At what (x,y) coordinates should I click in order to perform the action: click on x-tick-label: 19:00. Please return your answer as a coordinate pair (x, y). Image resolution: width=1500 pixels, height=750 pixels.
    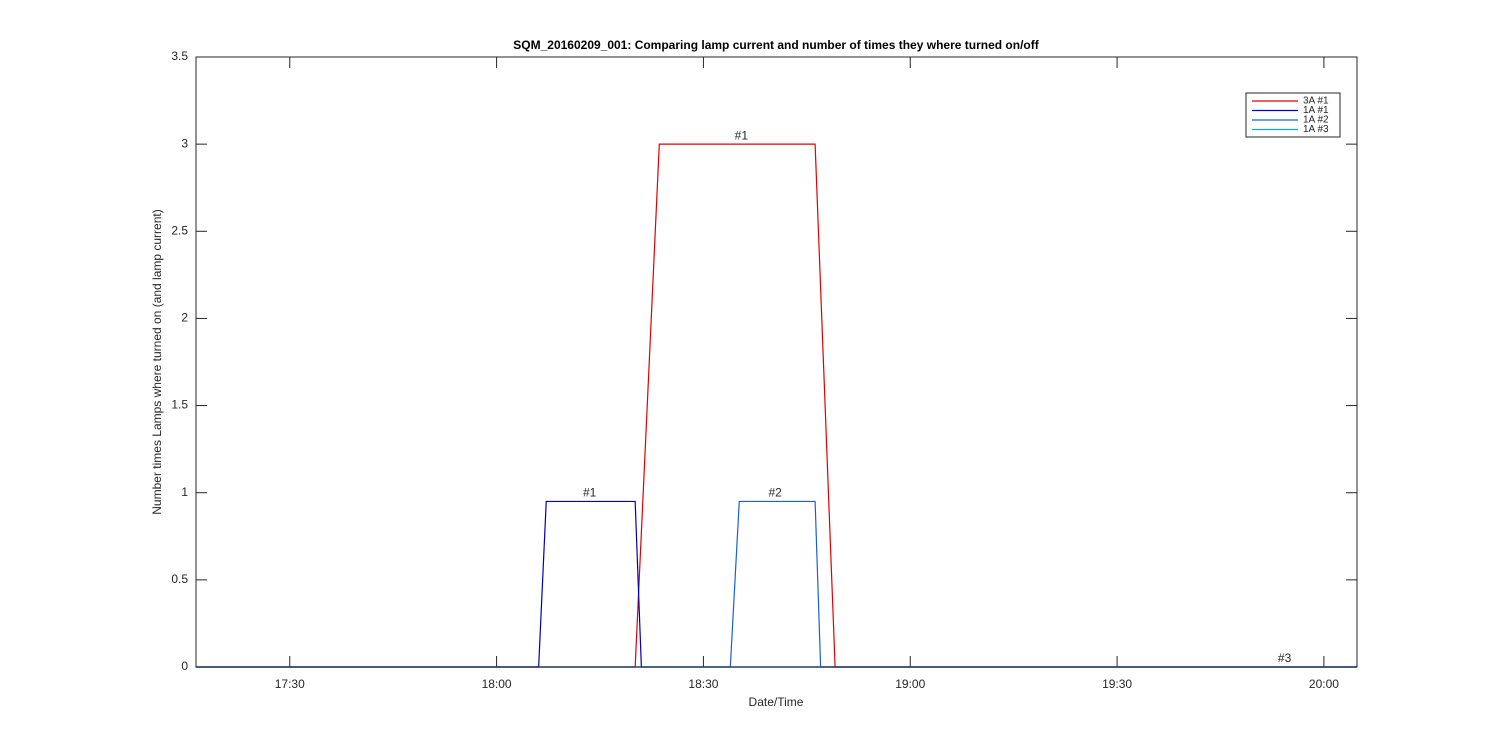
    Looking at the image, I should click on (910, 684).